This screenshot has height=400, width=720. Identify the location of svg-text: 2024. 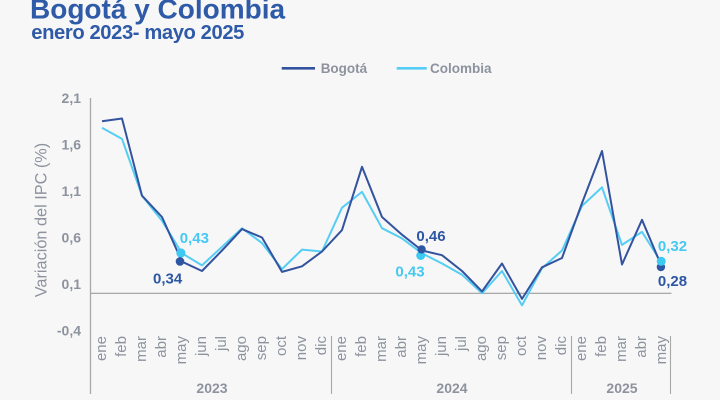
(451, 388).